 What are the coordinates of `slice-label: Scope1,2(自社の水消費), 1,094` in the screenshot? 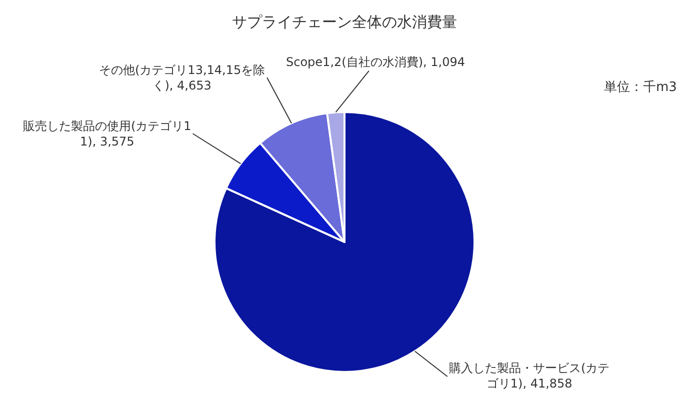 It's located at (375, 62).